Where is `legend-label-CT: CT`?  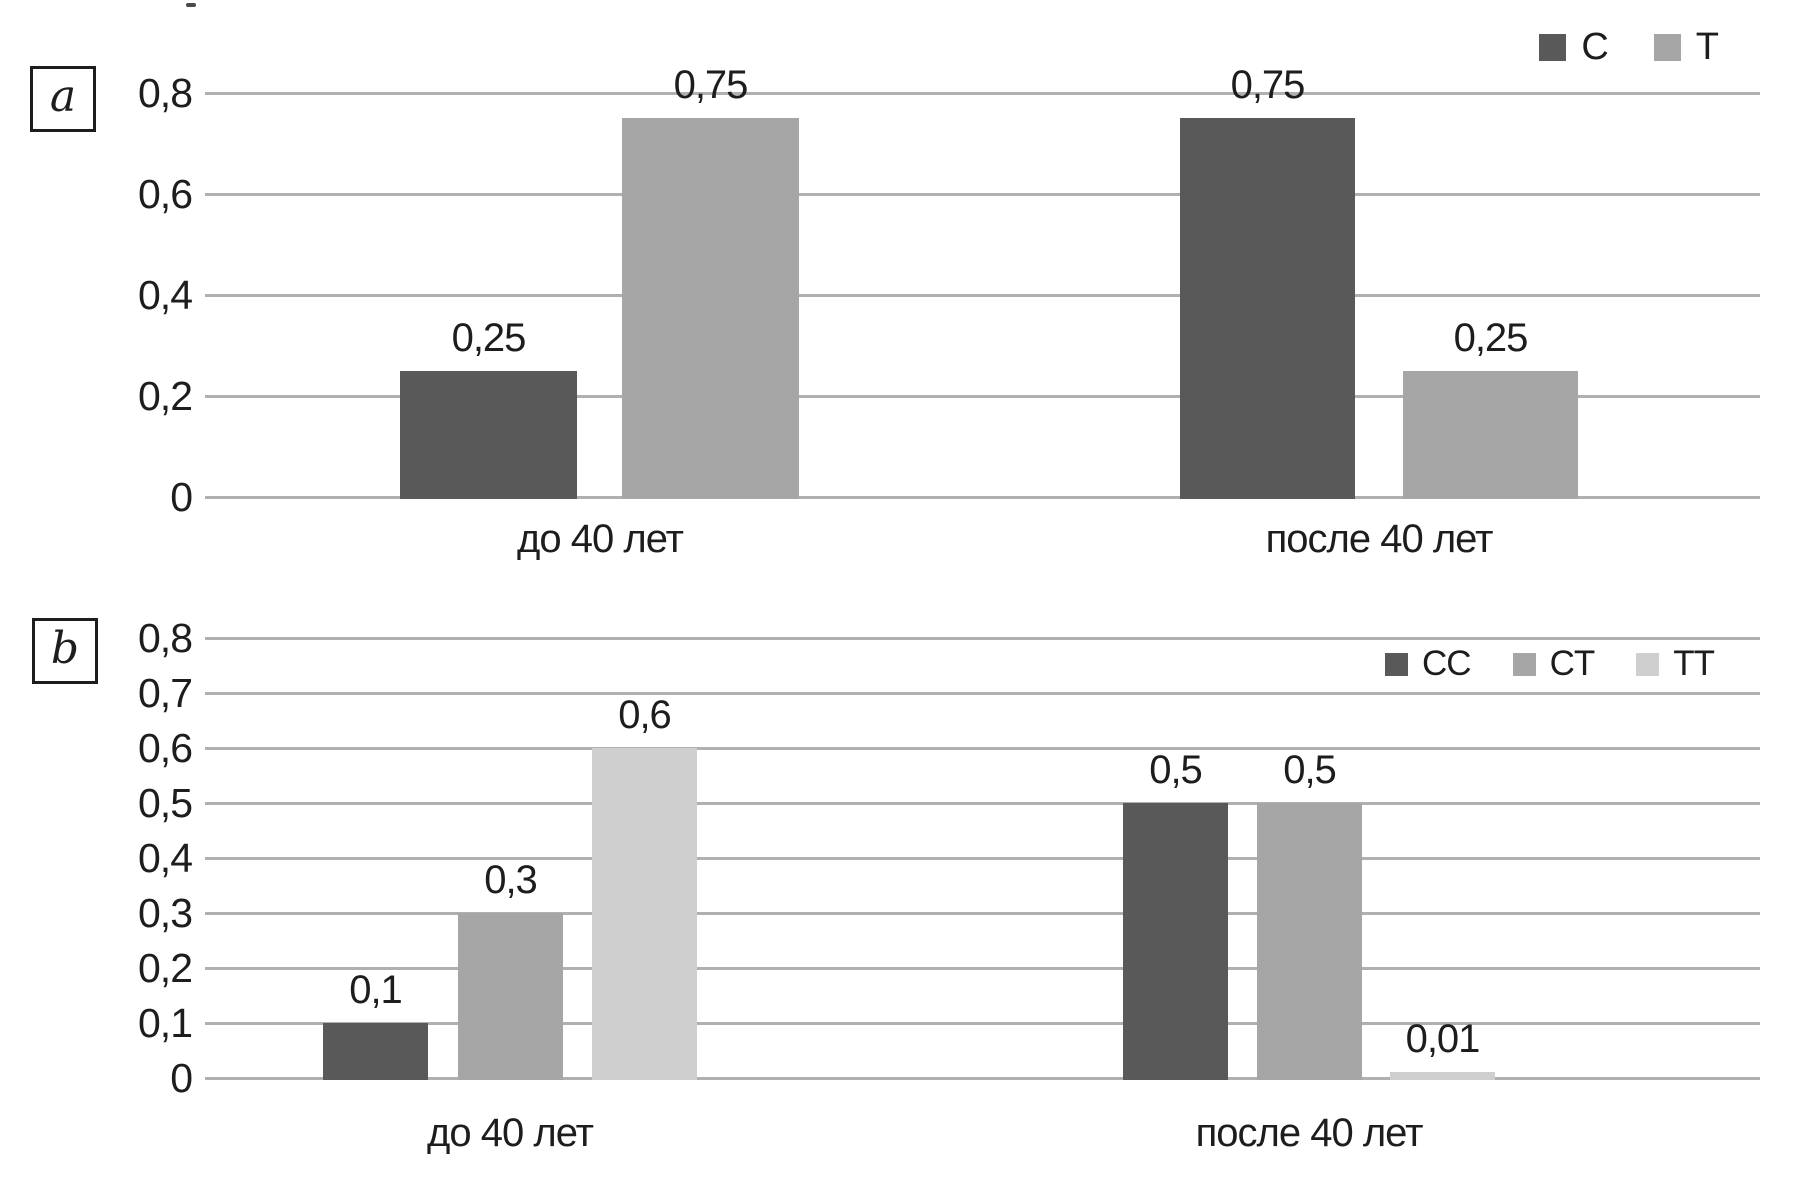
legend-label-CT: CT is located at coordinates (1572, 663).